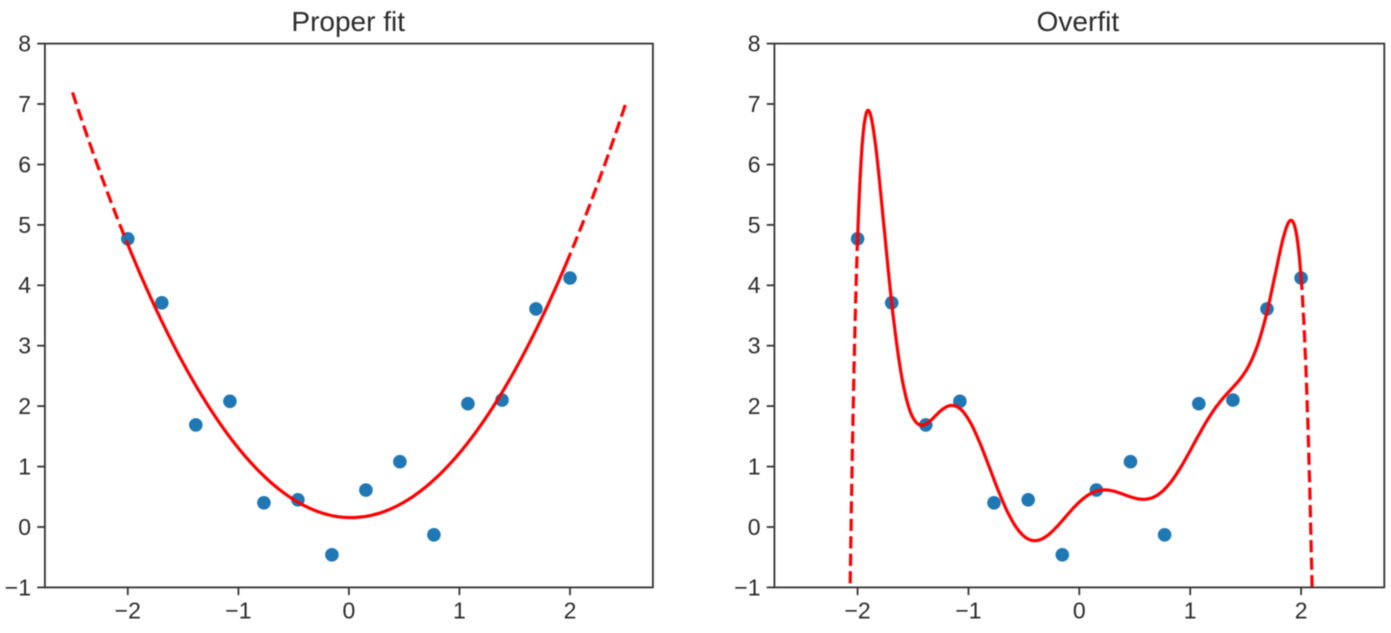 The height and width of the screenshot is (633, 1391). What do you see at coordinates (1078, 21) in the screenshot?
I see `svg-text: Overfit` at bounding box center [1078, 21].